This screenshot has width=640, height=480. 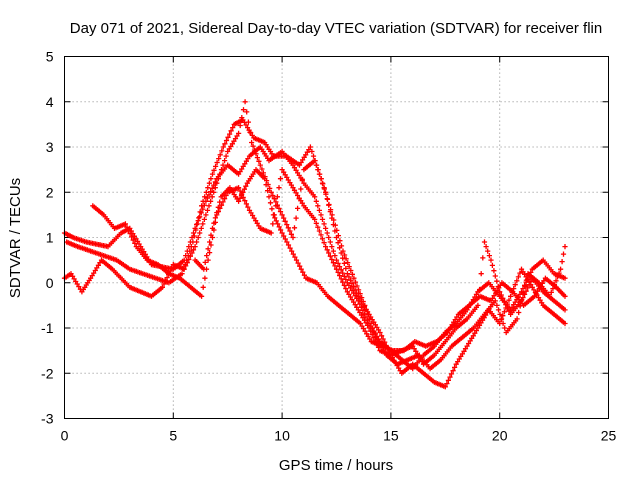 What do you see at coordinates (50, 147) in the screenshot?
I see `y-tick-label: 3` at bounding box center [50, 147].